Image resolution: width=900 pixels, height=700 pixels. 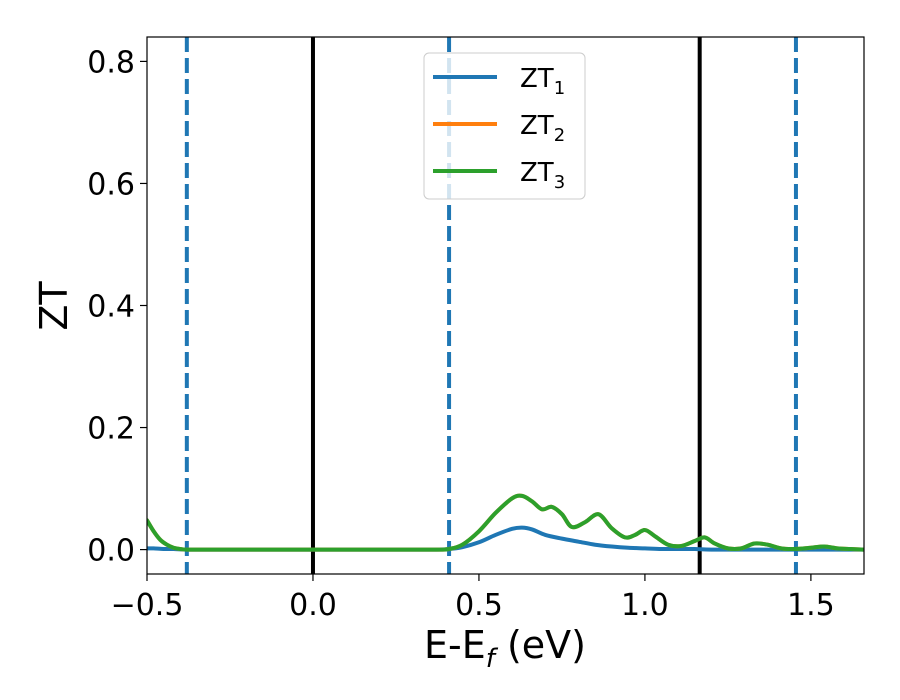 I want to click on x-tick-label-2: 0.5, so click(x=479, y=605).